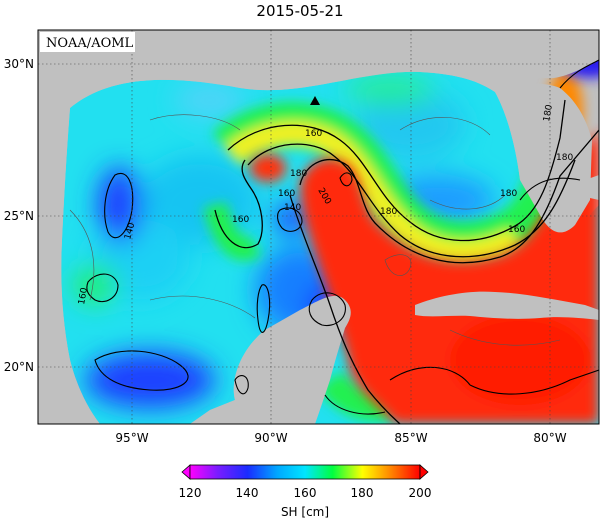 The width and height of the screenshot is (600, 523). What do you see at coordinates (186, 472) in the screenshot?
I see `colorbar-low-arrow` at bounding box center [186, 472].